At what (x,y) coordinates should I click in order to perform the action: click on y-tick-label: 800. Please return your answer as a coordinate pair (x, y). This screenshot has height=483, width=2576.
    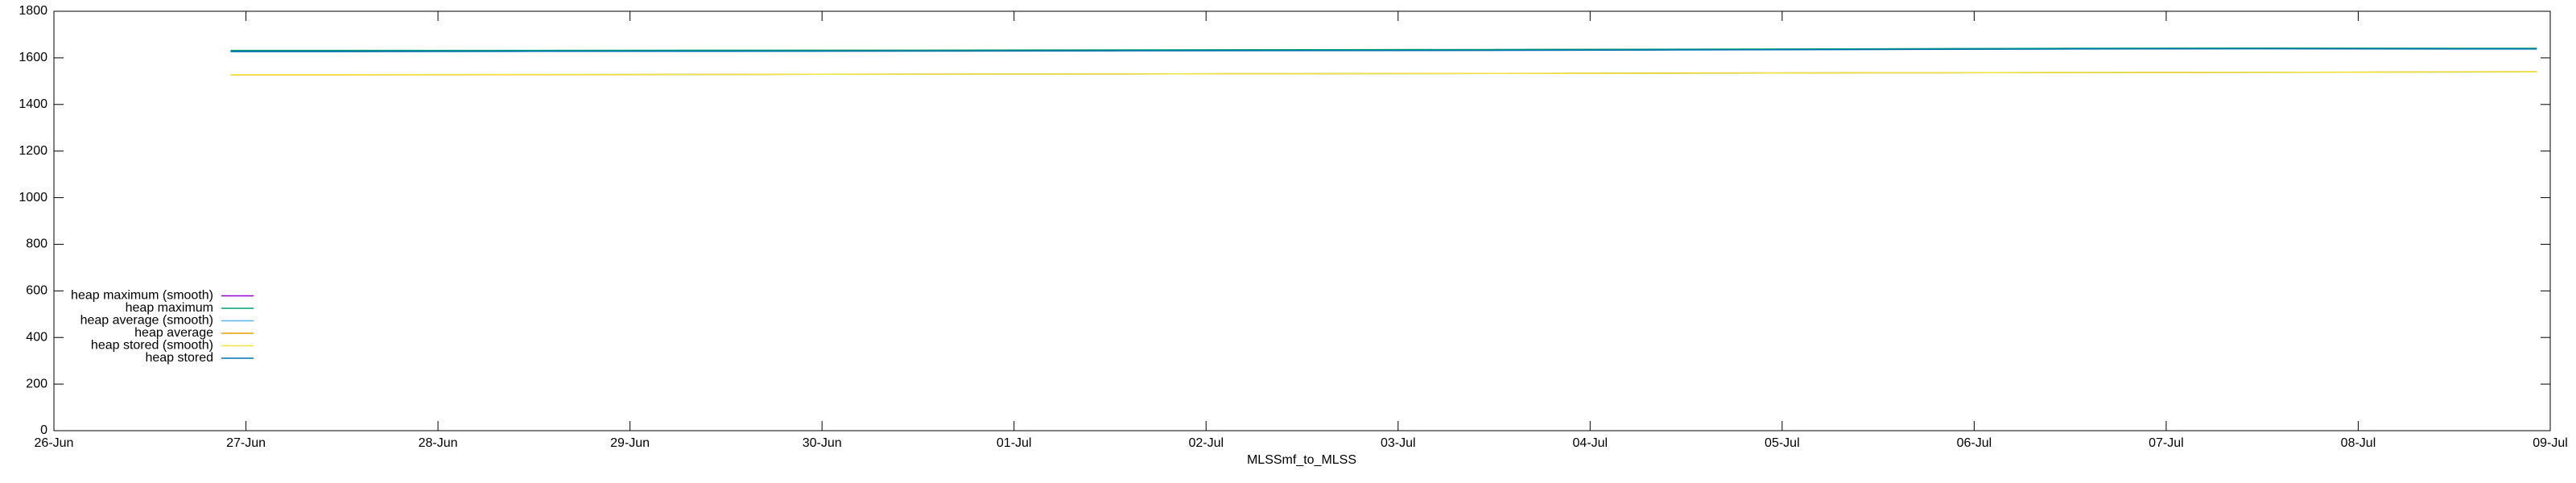
    Looking at the image, I should click on (36, 244).